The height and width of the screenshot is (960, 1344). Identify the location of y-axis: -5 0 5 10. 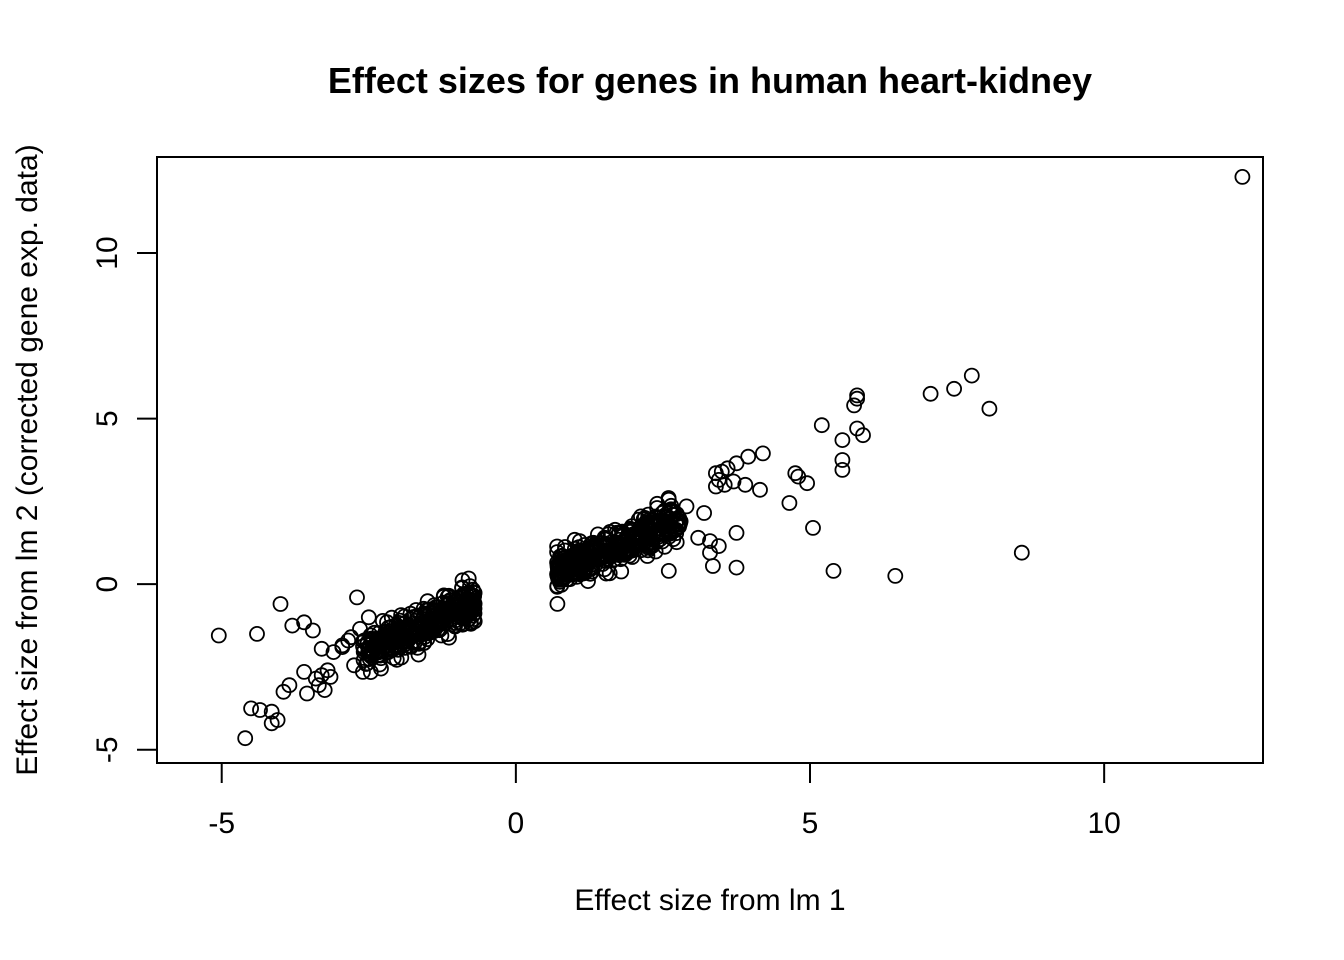
(124, 499).